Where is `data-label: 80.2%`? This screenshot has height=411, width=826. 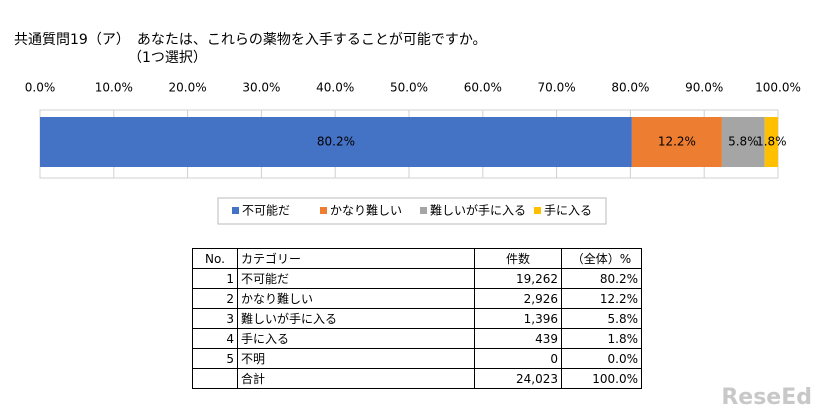
data-label: 80.2% is located at coordinates (336, 142).